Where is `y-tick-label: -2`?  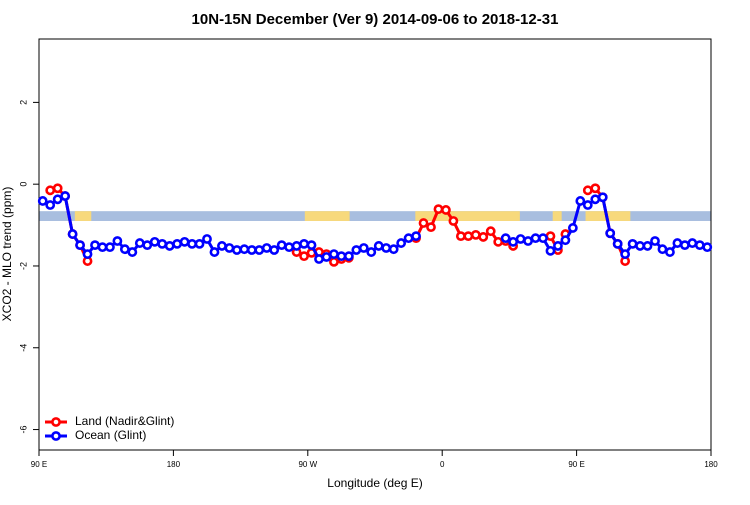 y-tick-label: -2 is located at coordinates (23, 266).